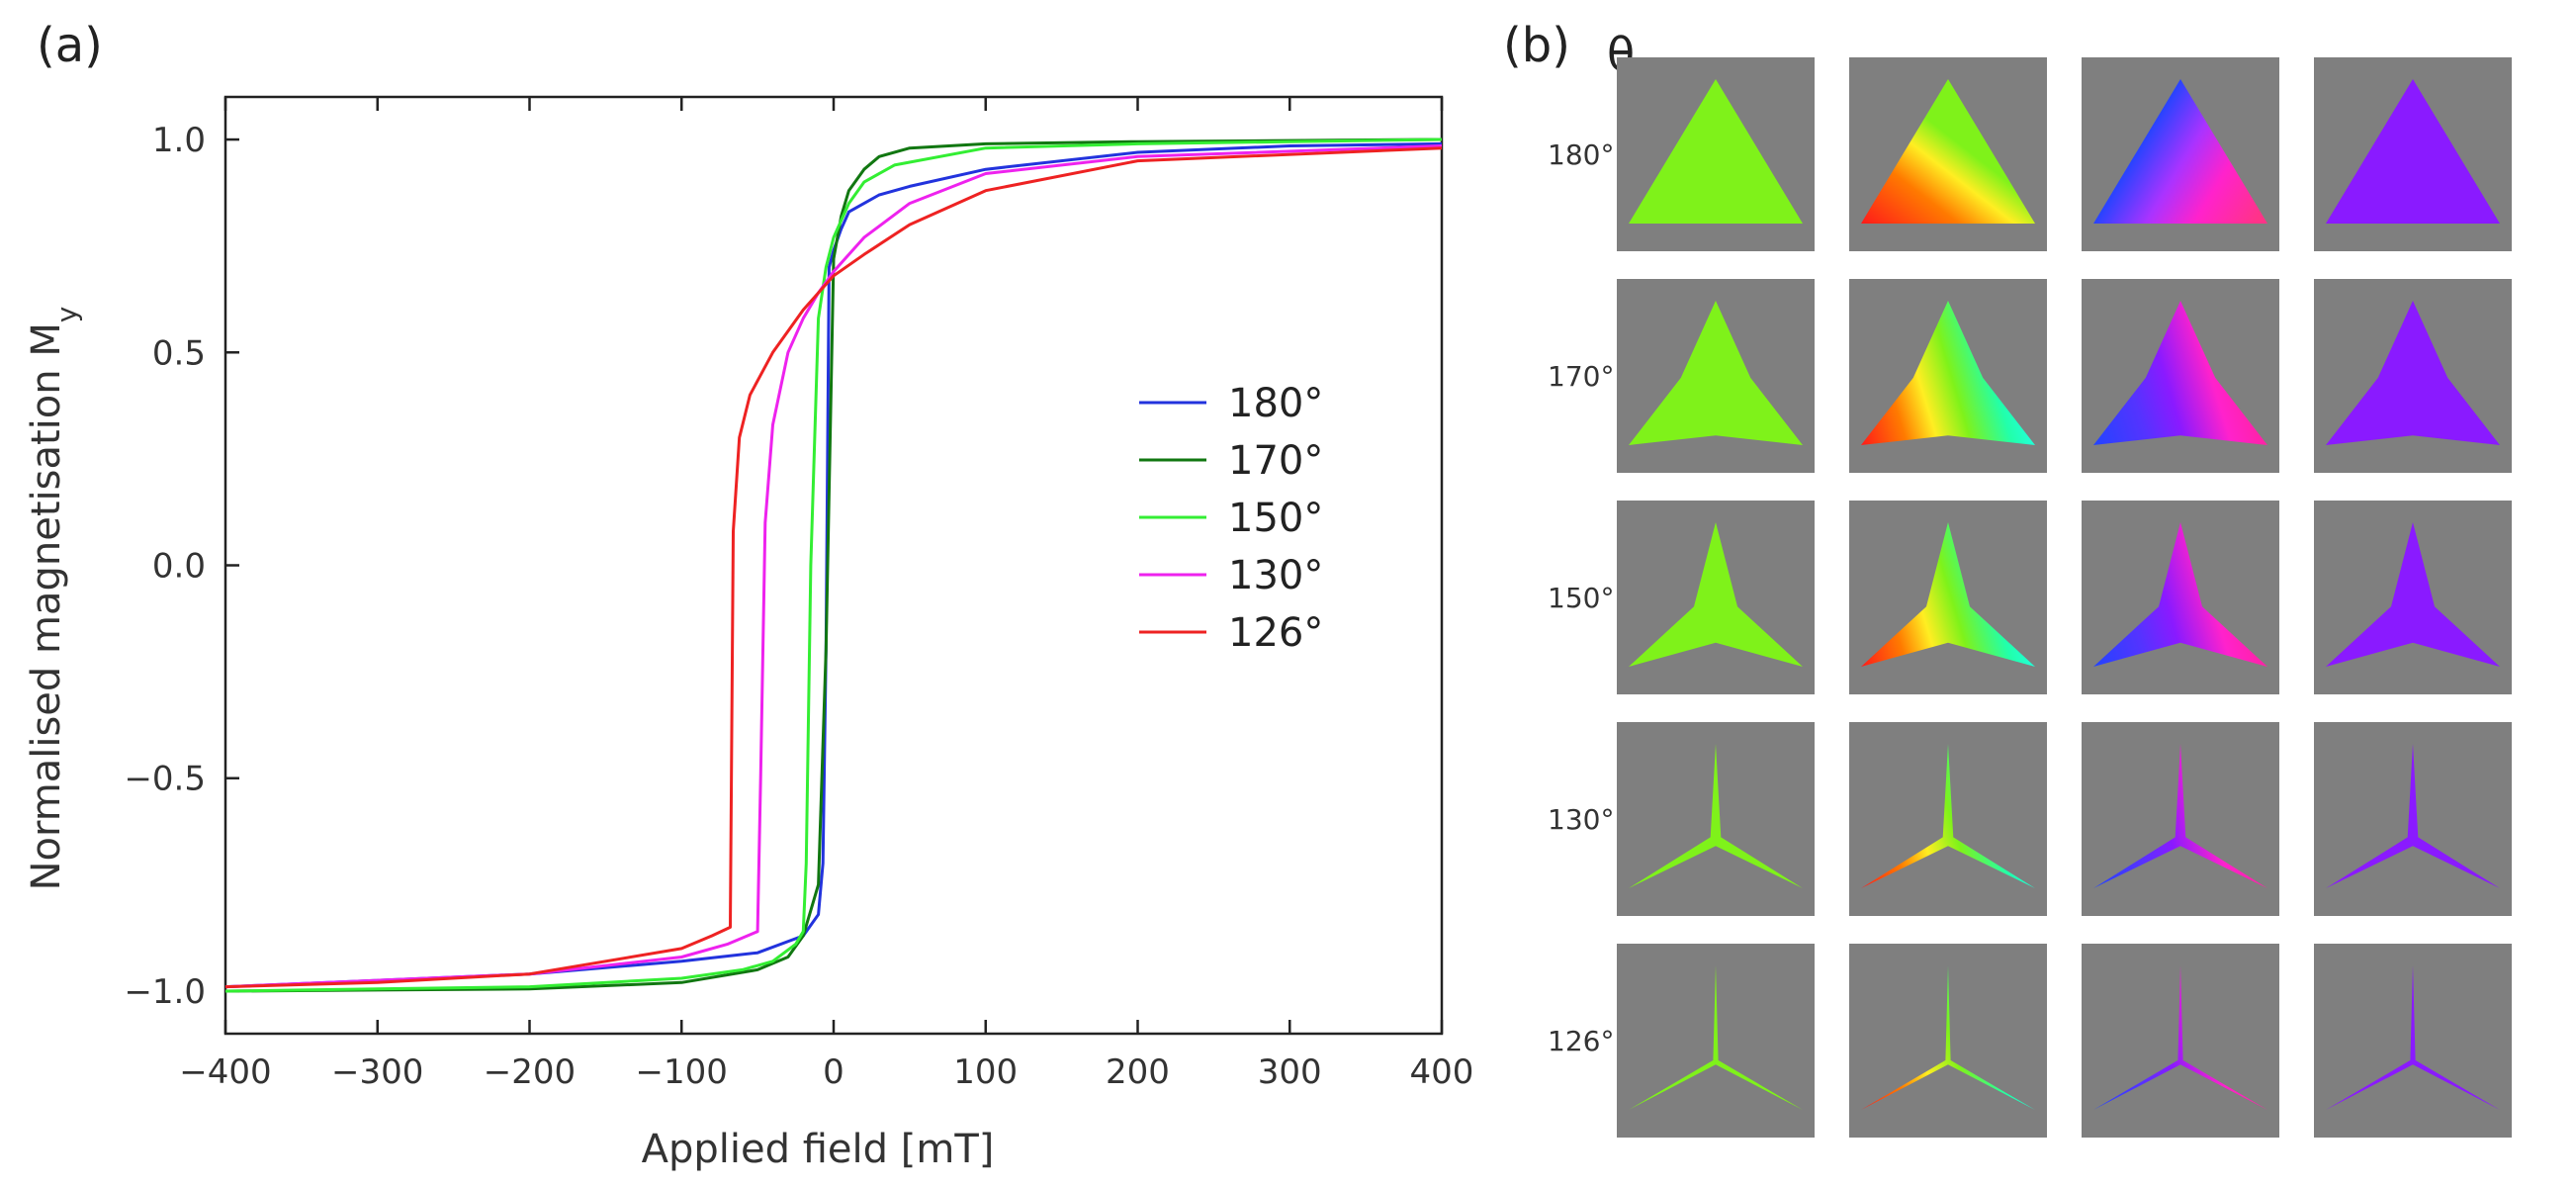 Image resolution: width=2576 pixels, height=1187 pixels. What do you see at coordinates (833, 1072) in the screenshot?
I see `x-tick-label: 0` at bounding box center [833, 1072].